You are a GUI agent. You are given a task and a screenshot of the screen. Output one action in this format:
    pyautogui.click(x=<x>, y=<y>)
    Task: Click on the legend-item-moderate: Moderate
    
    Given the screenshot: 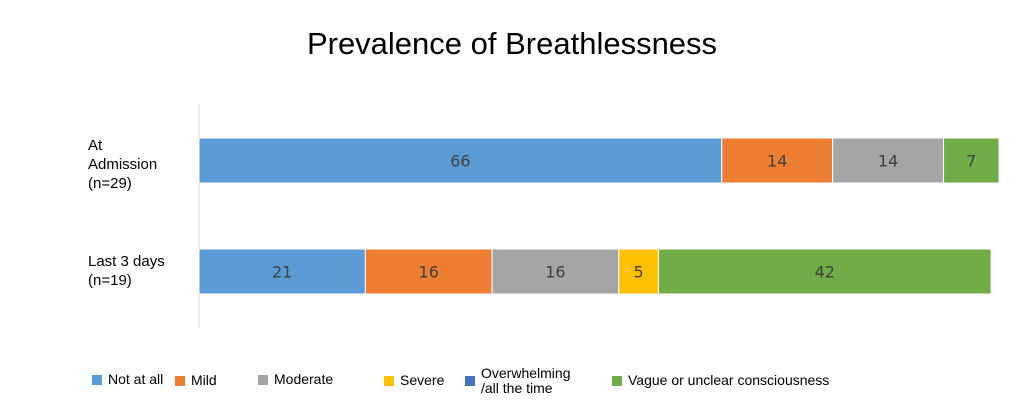 What is the action you would take?
    pyautogui.click(x=295, y=379)
    